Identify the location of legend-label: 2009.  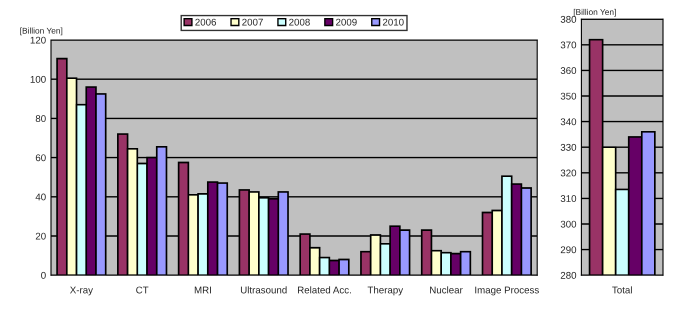
(346, 22).